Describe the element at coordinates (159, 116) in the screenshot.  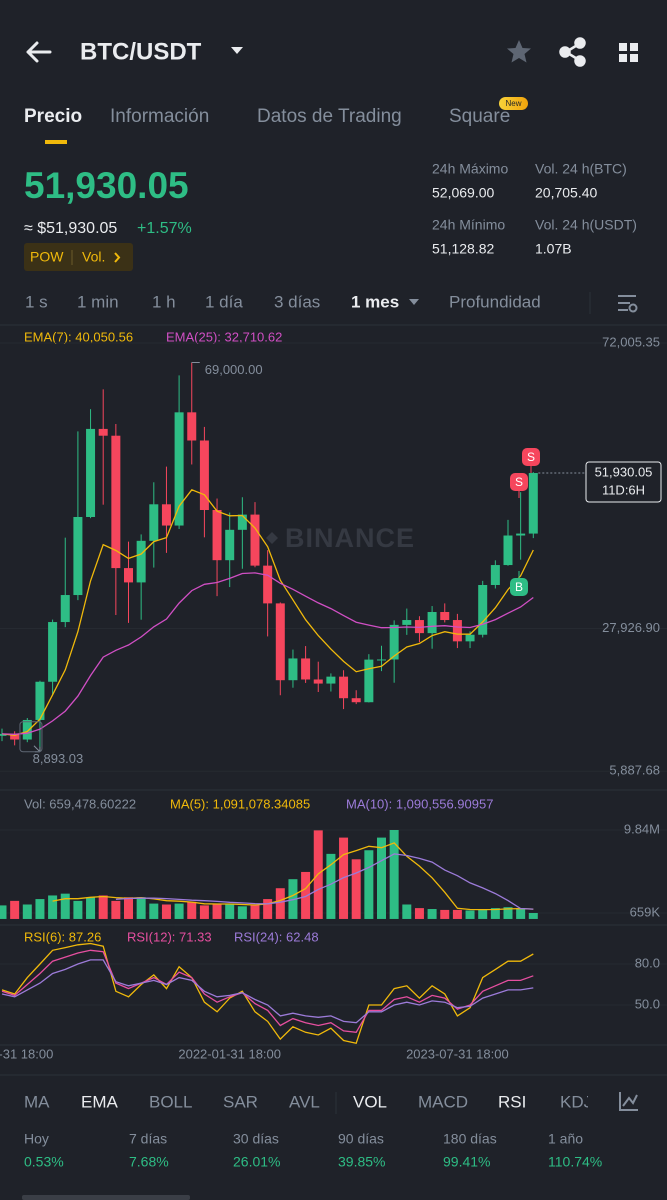
I see `tab: Información` at that location.